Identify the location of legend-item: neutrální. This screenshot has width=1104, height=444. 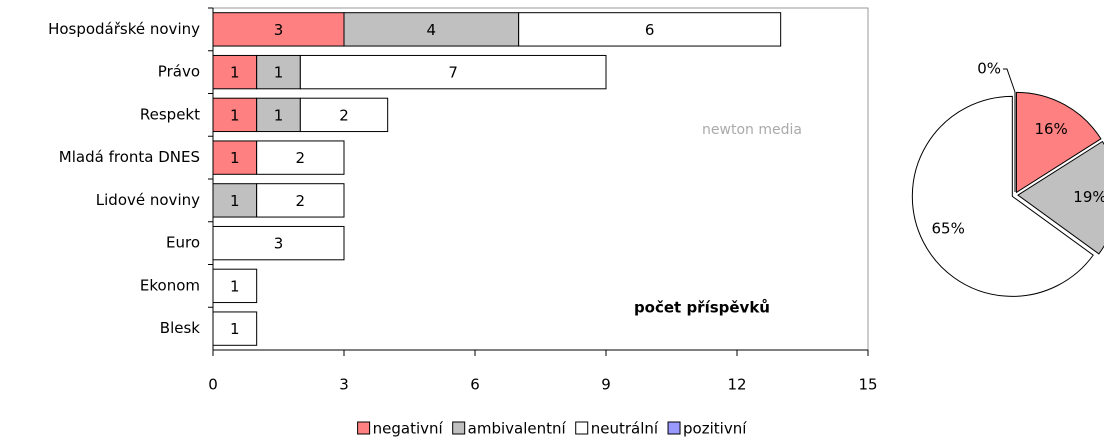
(617, 429).